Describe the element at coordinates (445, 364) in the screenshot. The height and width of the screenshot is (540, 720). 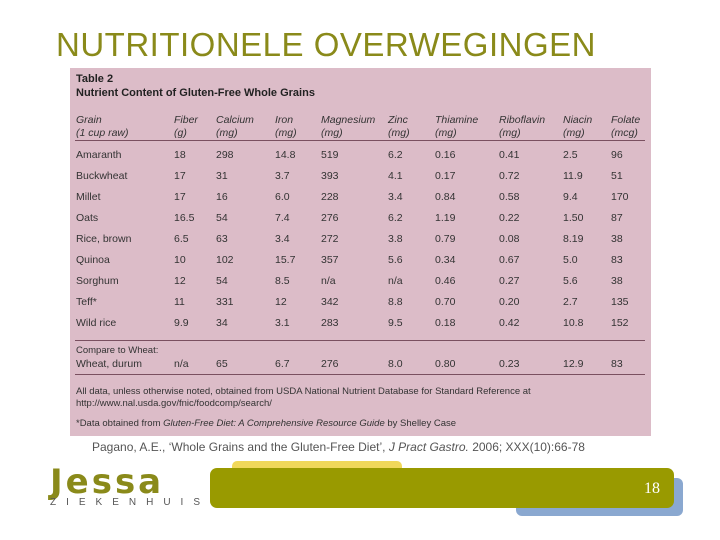
I see `compare-cell-thiamine: 0.80` at that location.